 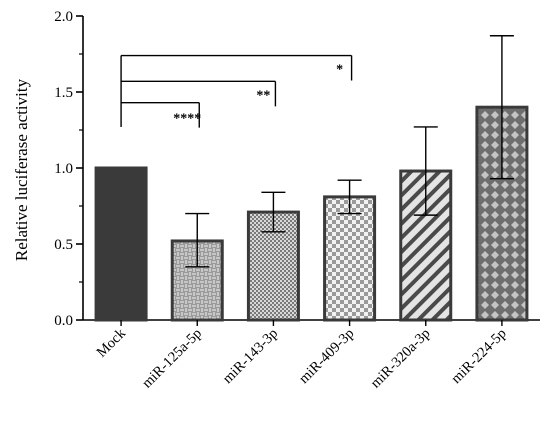 What do you see at coordinates (250, 356) in the screenshot?
I see `x-tick-label: miR-143-3p` at bounding box center [250, 356].